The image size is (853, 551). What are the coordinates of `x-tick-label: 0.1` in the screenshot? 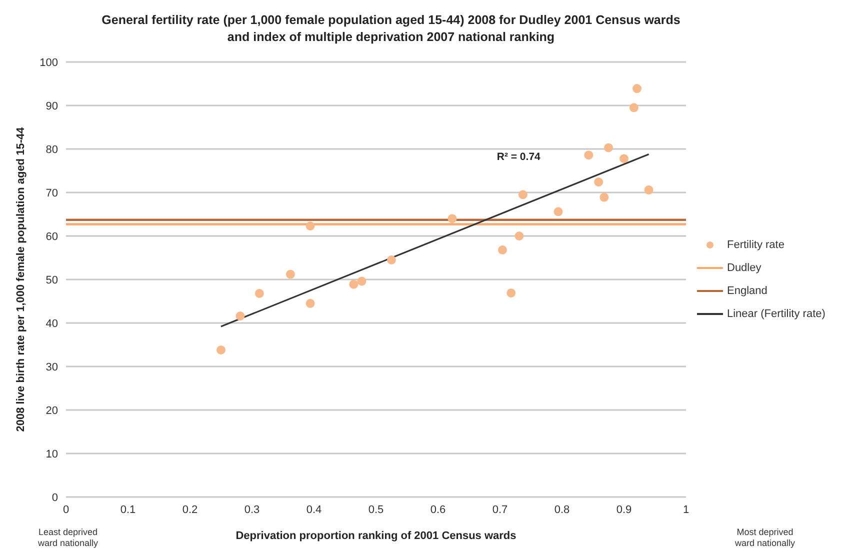 It's located at (128, 510).